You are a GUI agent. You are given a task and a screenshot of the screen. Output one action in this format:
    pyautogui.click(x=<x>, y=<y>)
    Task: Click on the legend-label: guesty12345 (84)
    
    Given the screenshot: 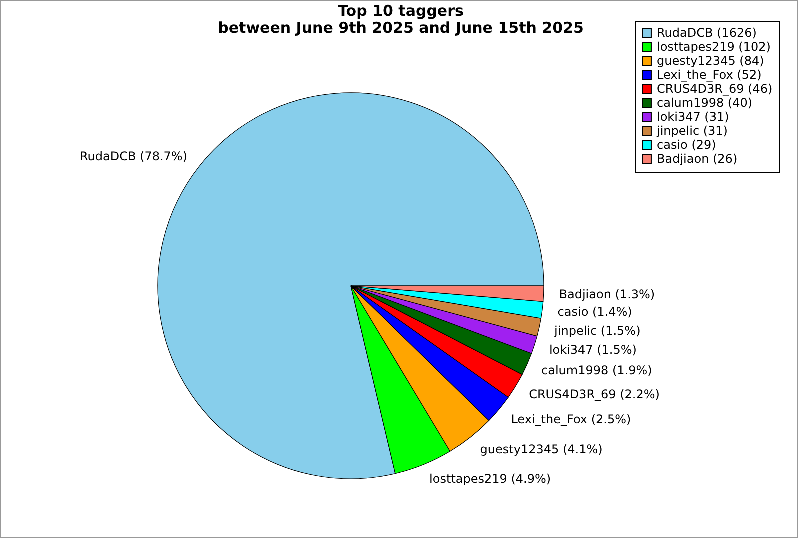 What is the action you would take?
    pyautogui.click(x=710, y=61)
    